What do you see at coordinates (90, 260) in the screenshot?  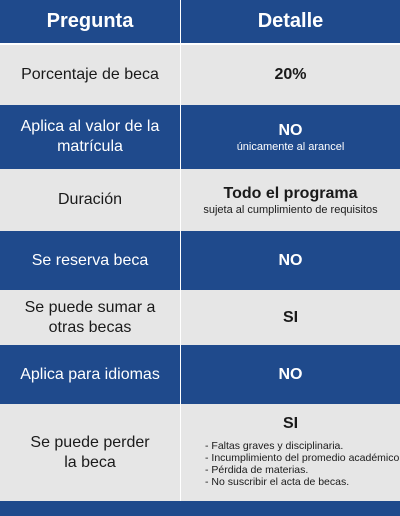 I see `question-cell: Se reserva beca` at bounding box center [90, 260].